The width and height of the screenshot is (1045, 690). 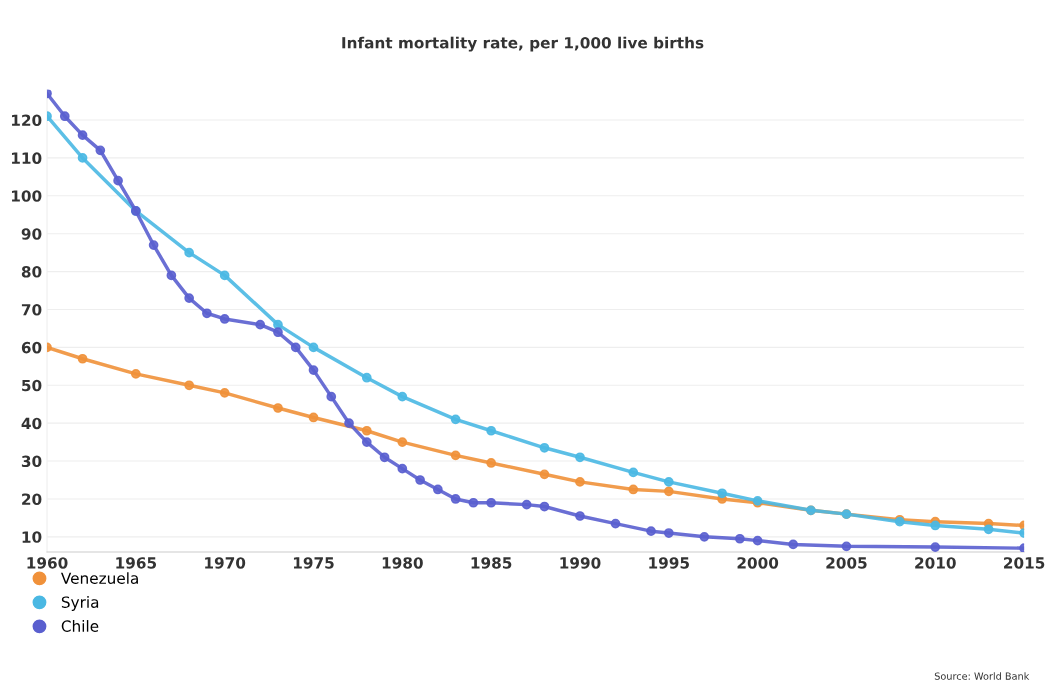 What do you see at coordinates (935, 563) in the screenshot?
I see `x-tick-label: 2010` at bounding box center [935, 563].